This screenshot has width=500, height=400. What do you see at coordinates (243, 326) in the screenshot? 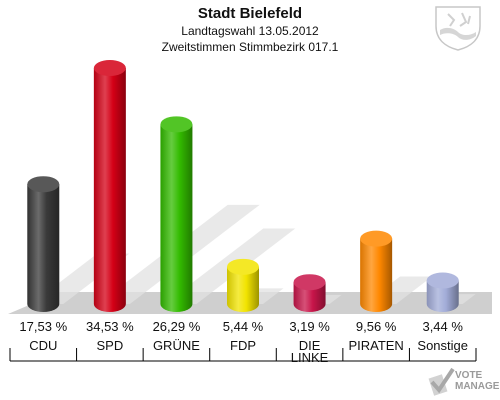
I see `value-label: 5,44 %` at bounding box center [243, 326].